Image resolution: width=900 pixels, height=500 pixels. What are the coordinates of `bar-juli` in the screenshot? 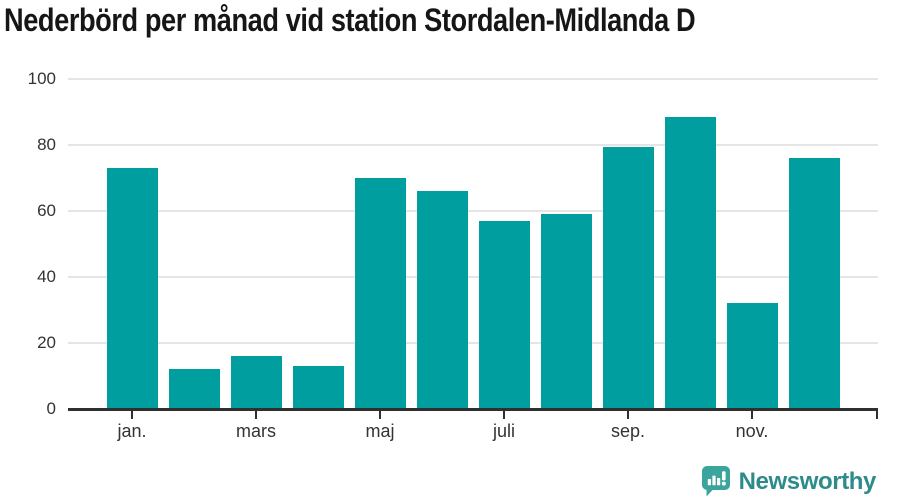 It's located at (504, 314).